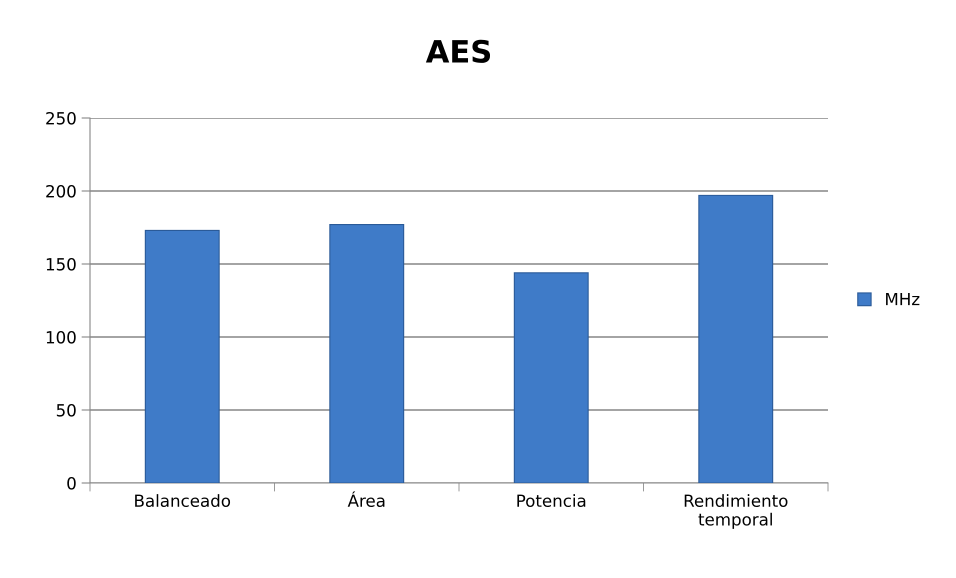 The image size is (956, 578). What do you see at coordinates (736, 511) in the screenshot?
I see `x-tick-label: Rendimiento temporal` at bounding box center [736, 511].